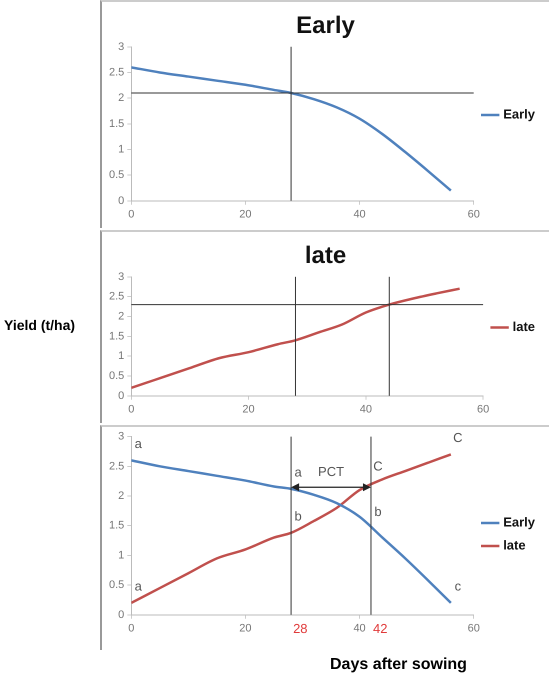 Image resolution: width=549 pixels, height=680 pixels. Describe the element at coordinates (325, 256) in the screenshot. I see `chart-title: late` at that location.